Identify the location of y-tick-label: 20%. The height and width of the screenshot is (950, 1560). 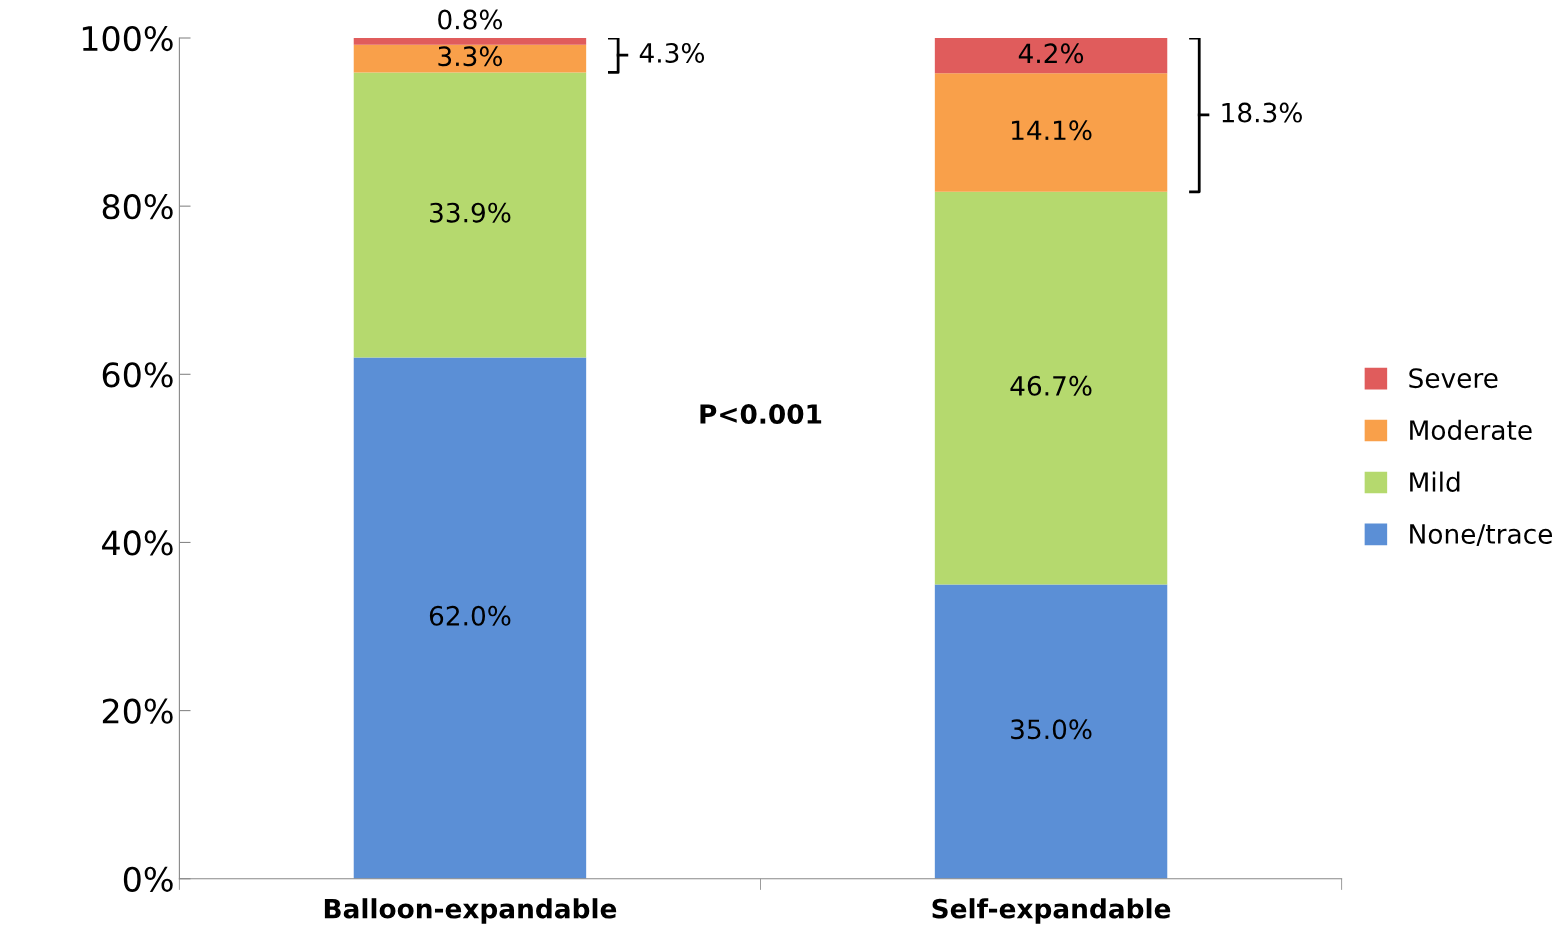
(137, 711).